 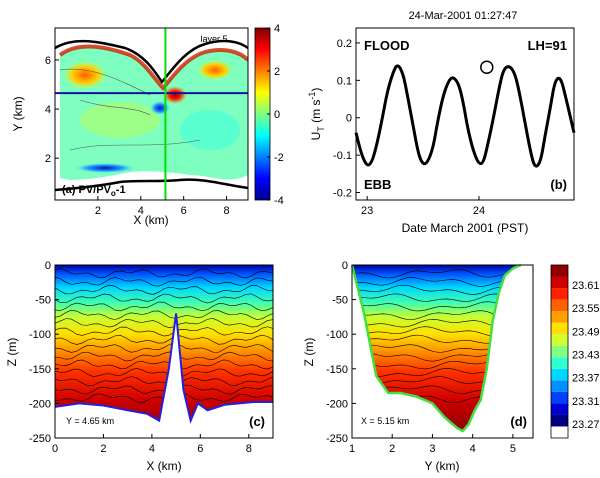 What do you see at coordinates (151, 185) in the screenshot?
I see `panel-a-coastline-south` at bounding box center [151, 185].